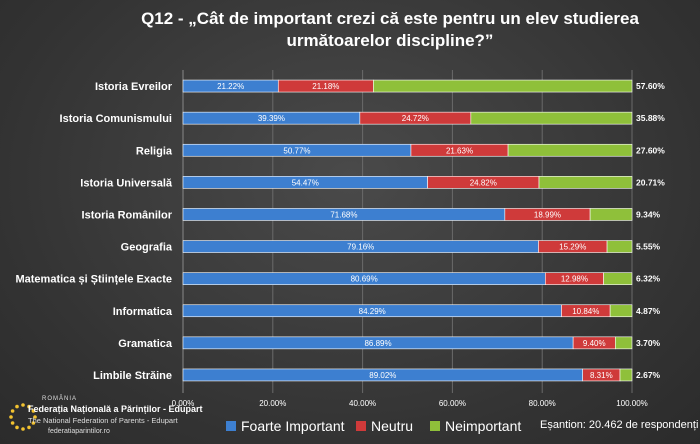  I want to click on data-label-istoria-universala-neutru: 24.82%, so click(483, 182).